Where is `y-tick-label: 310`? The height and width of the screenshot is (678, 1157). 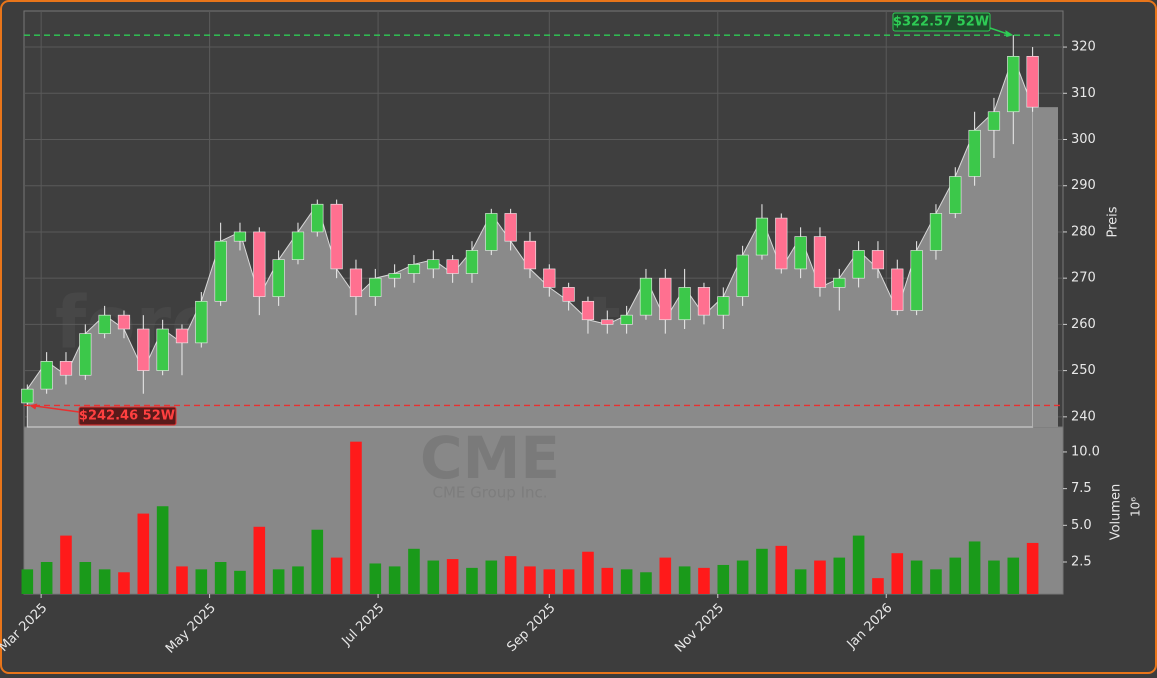 y-tick-label: 310 is located at coordinates (1083, 93).